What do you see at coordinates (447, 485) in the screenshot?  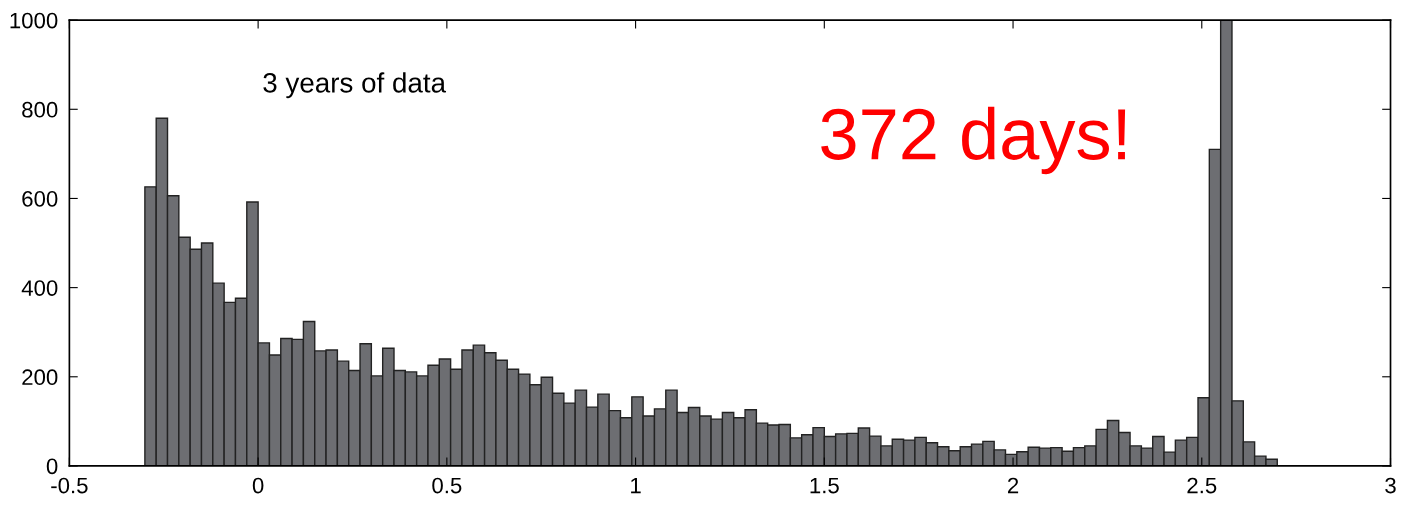 I see `x-tick-label: 0.5` at bounding box center [447, 485].